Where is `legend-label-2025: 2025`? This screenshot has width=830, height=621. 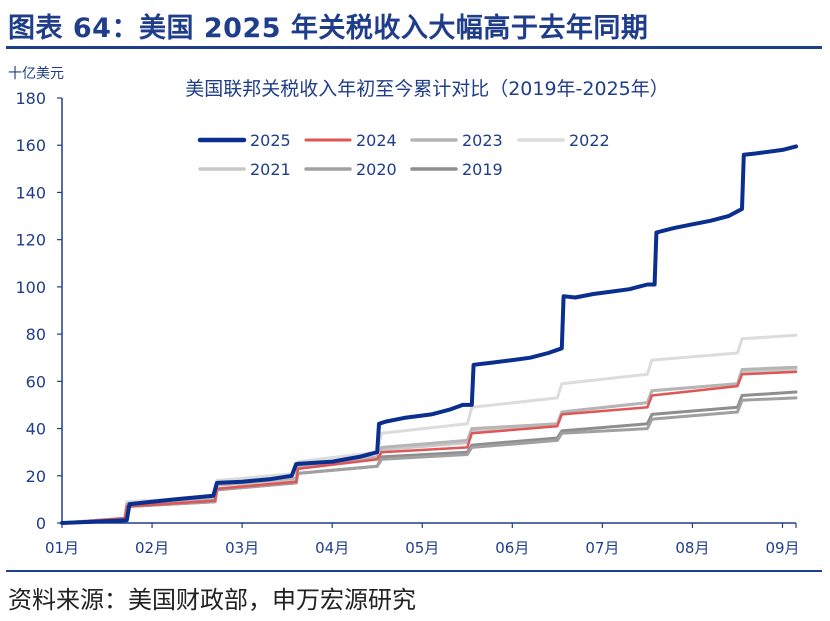
legend-label-2025: 2025 is located at coordinates (270, 140).